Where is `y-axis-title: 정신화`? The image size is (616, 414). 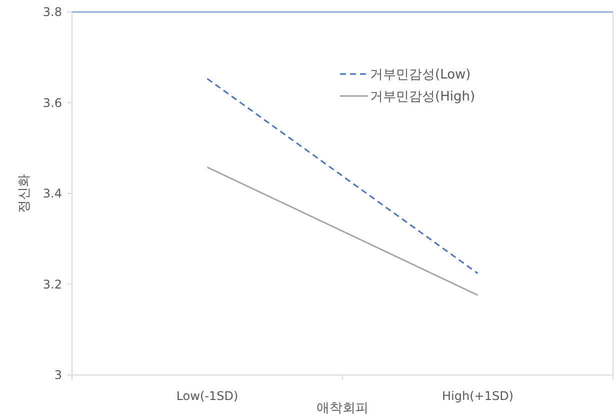 y-axis-title: 정신화 is located at coordinates (24, 193).